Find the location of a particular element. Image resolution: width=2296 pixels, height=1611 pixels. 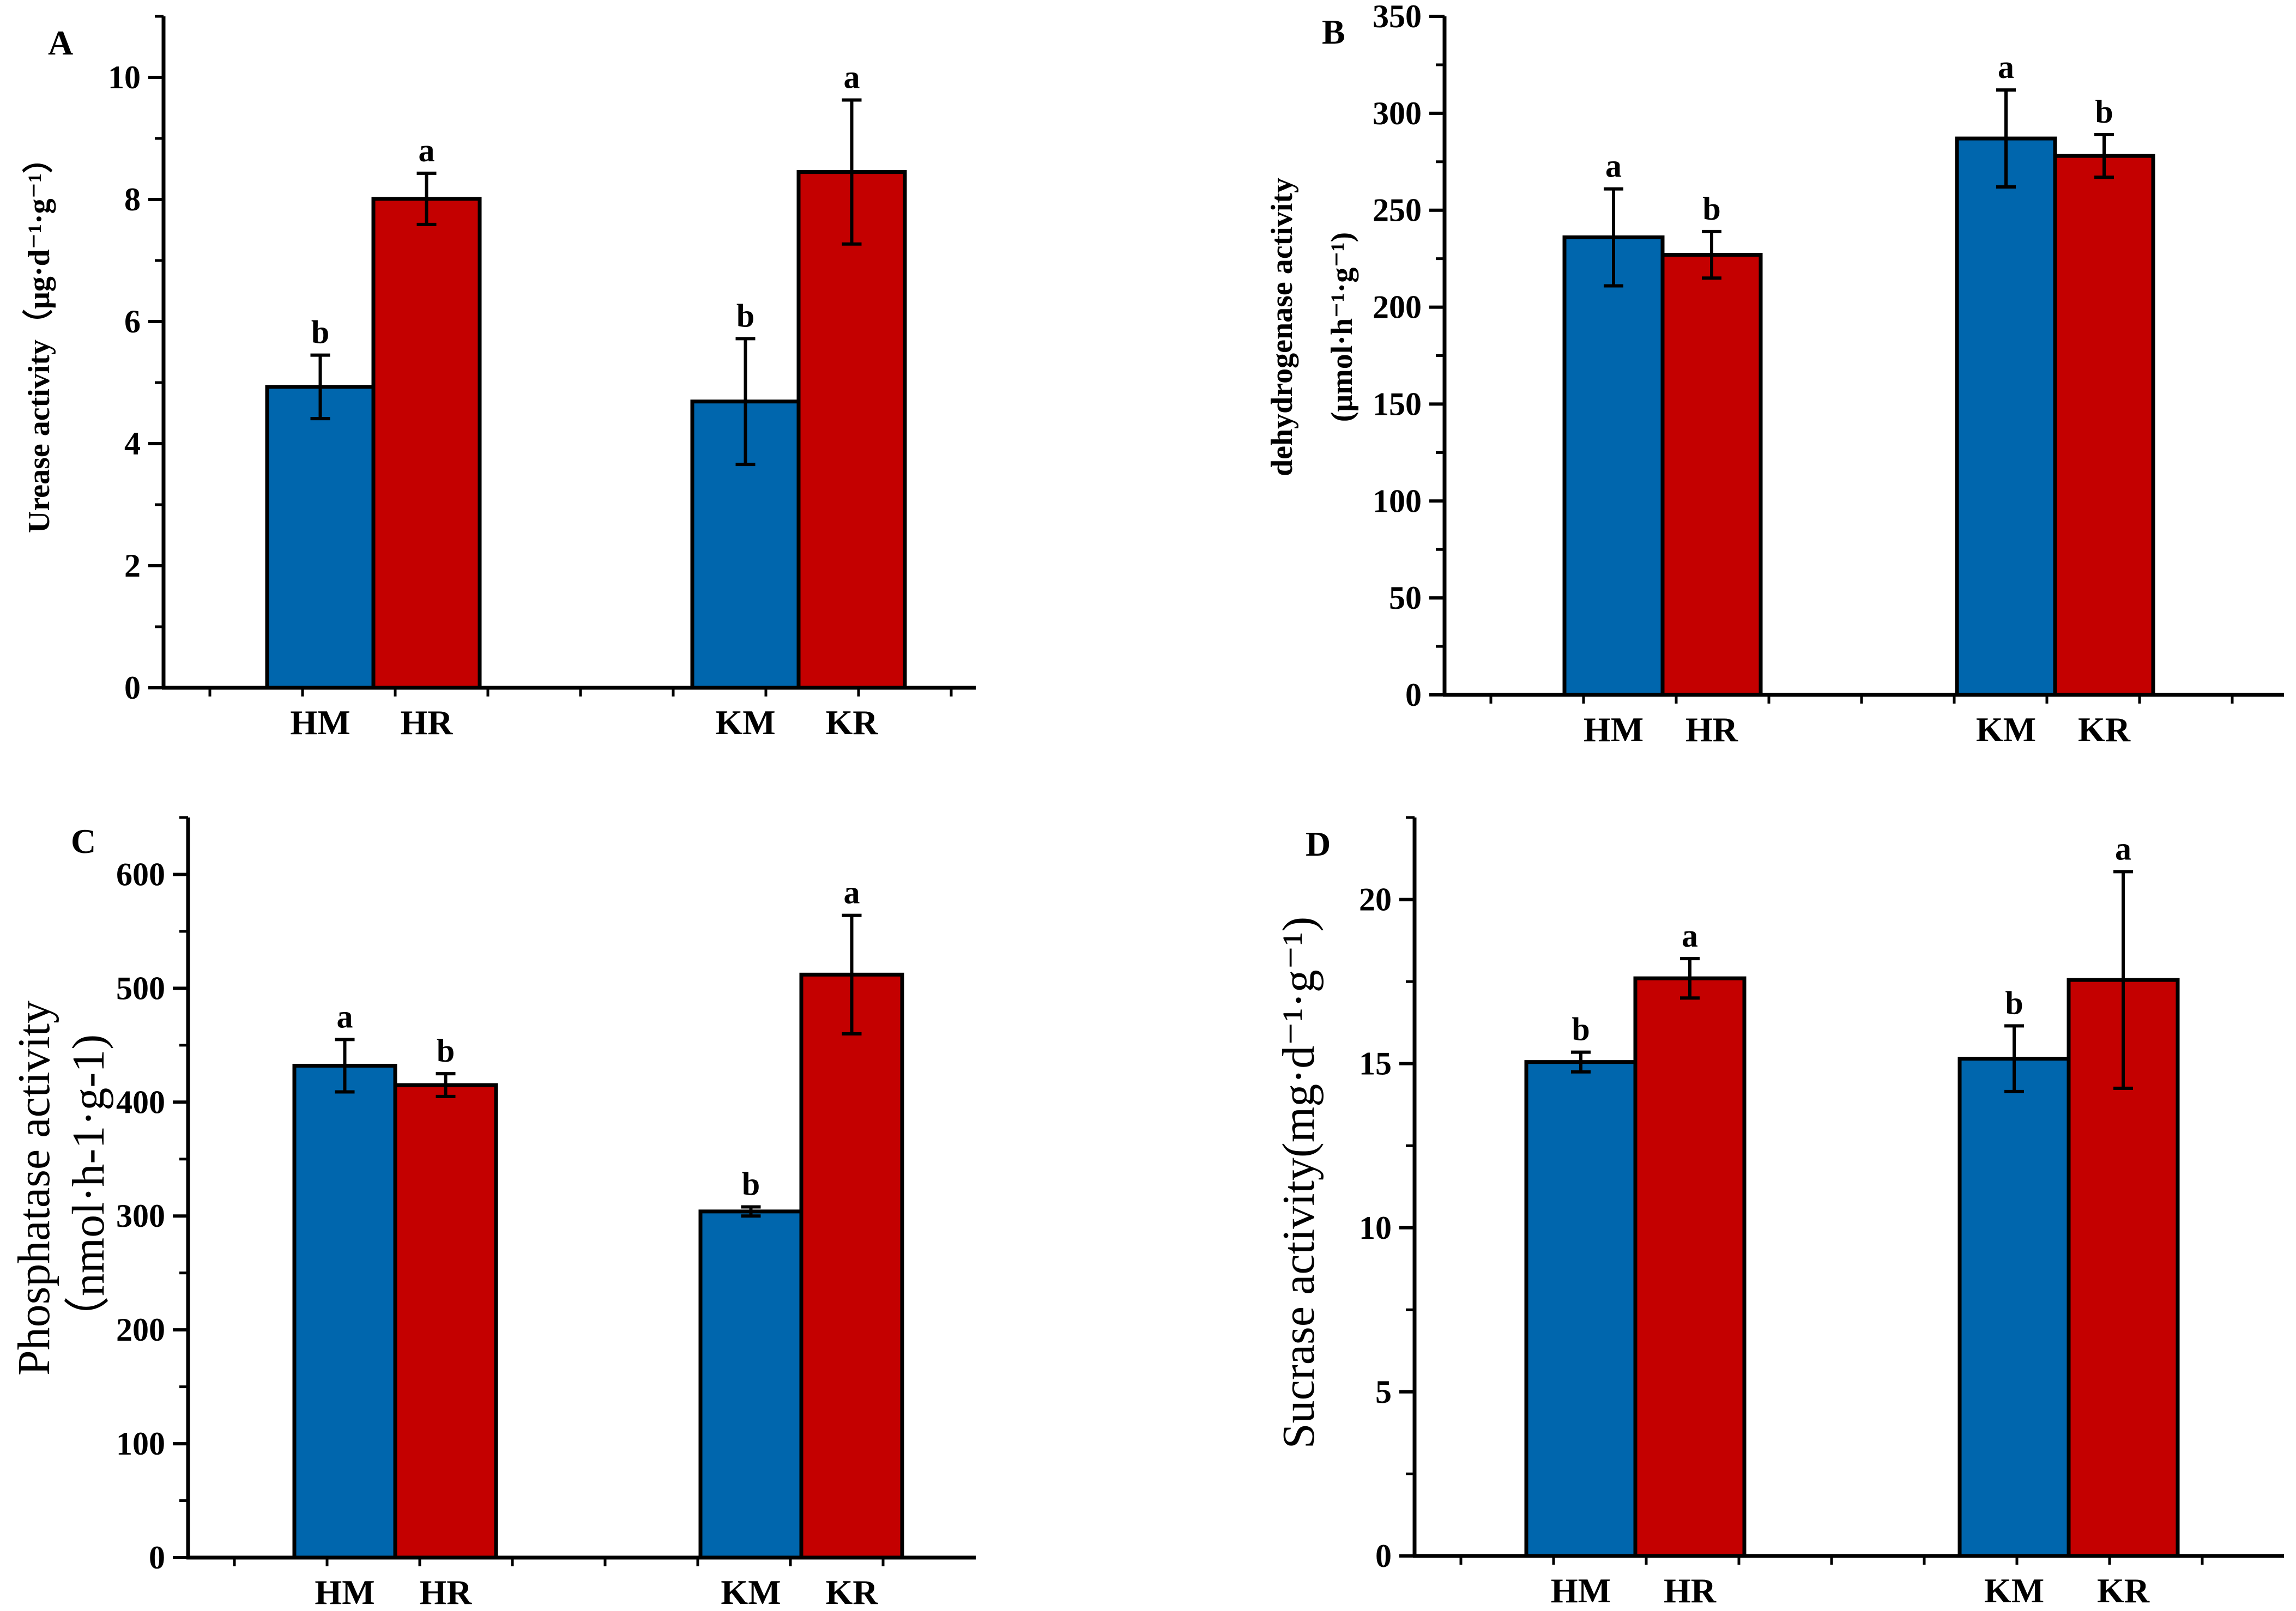

y-tick-label: 8 is located at coordinates (132, 199).